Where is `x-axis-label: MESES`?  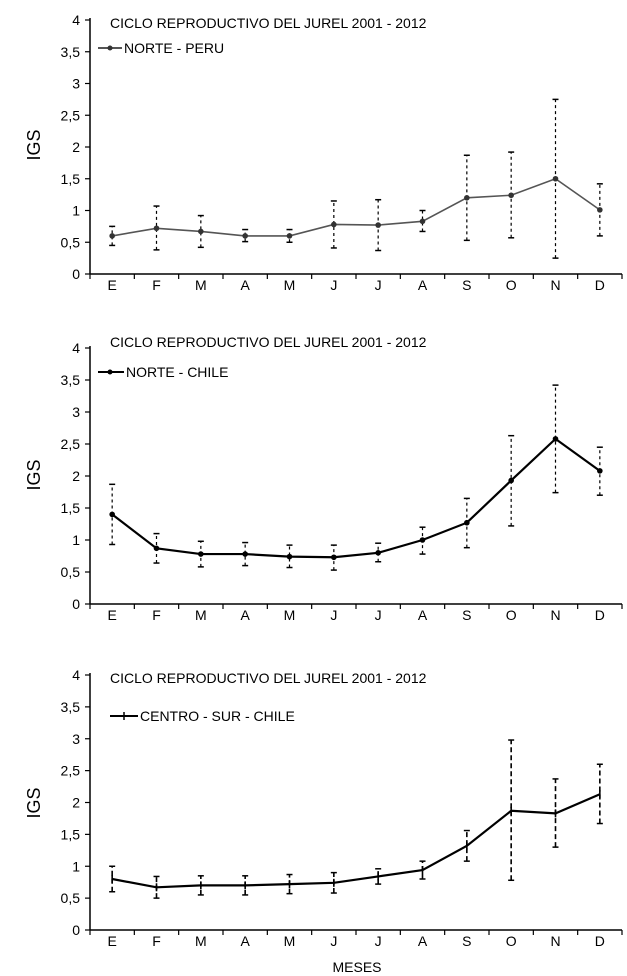 x-axis-label: MESES is located at coordinates (356, 967).